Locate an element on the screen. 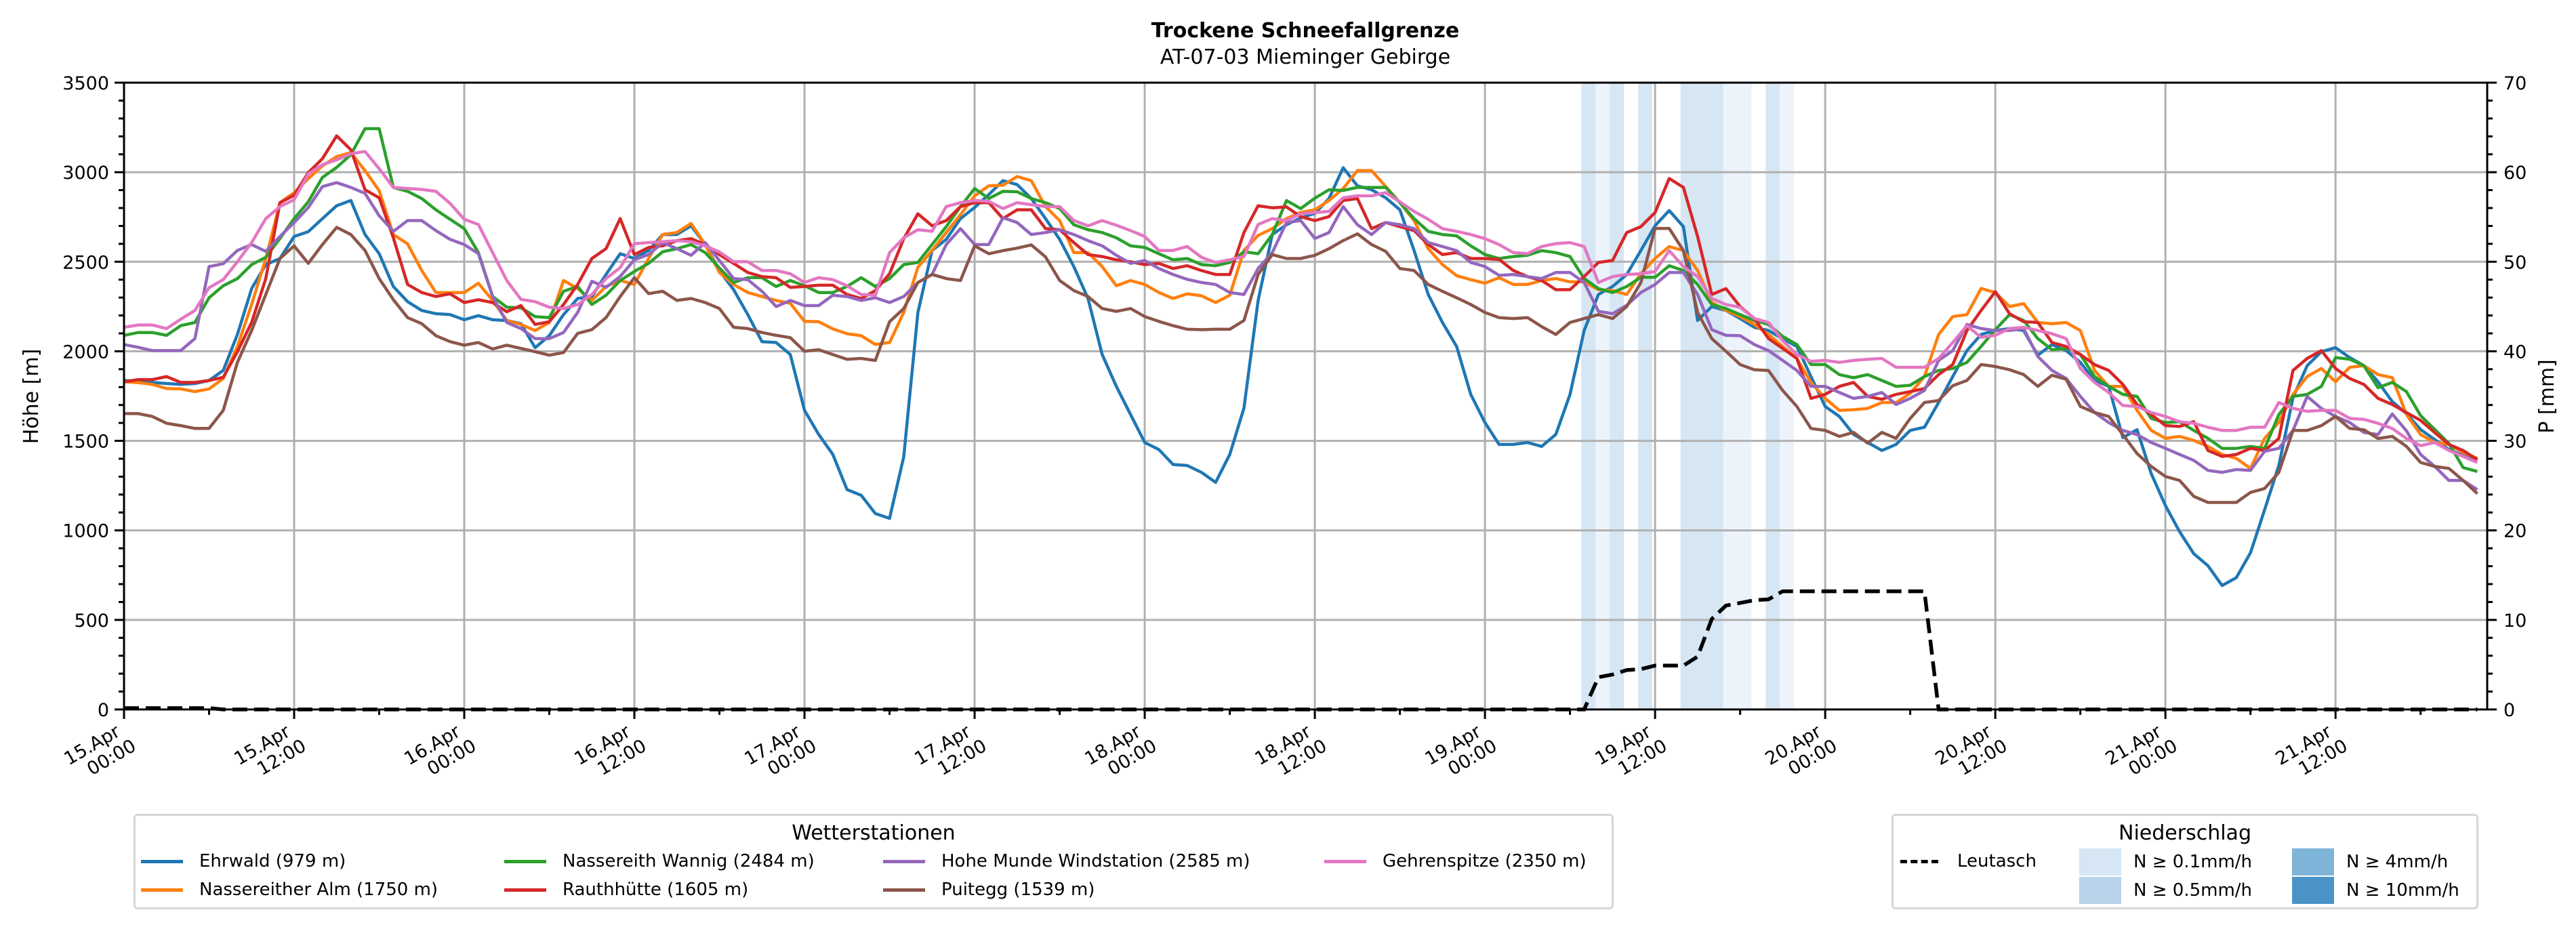 The height and width of the screenshot is (929, 2576). y-tick-label: 2000 is located at coordinates (86, 352).